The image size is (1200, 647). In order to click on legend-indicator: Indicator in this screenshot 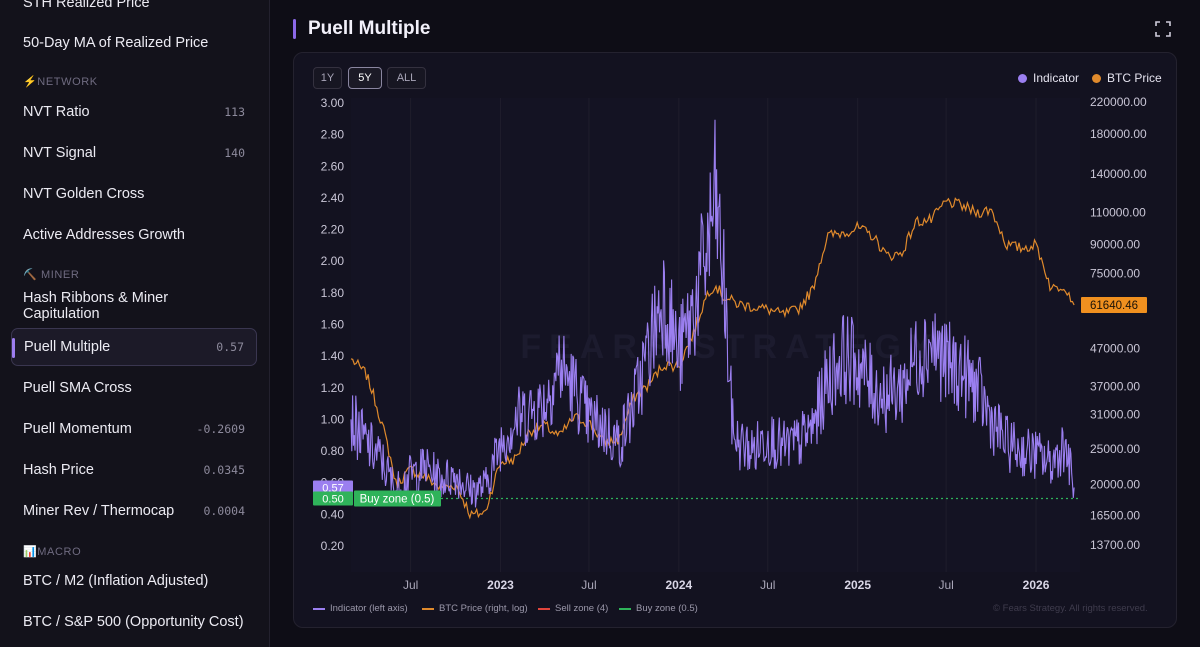, I will do `click(1048, 78)`.